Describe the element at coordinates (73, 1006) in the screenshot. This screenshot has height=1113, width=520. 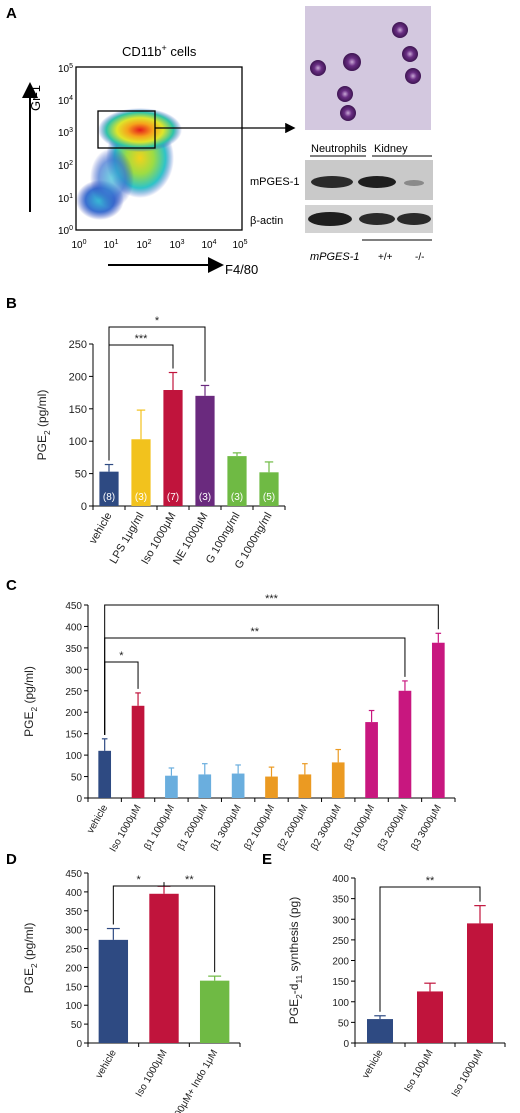
I see `panel-d-y-tick-label: 100` at that location.